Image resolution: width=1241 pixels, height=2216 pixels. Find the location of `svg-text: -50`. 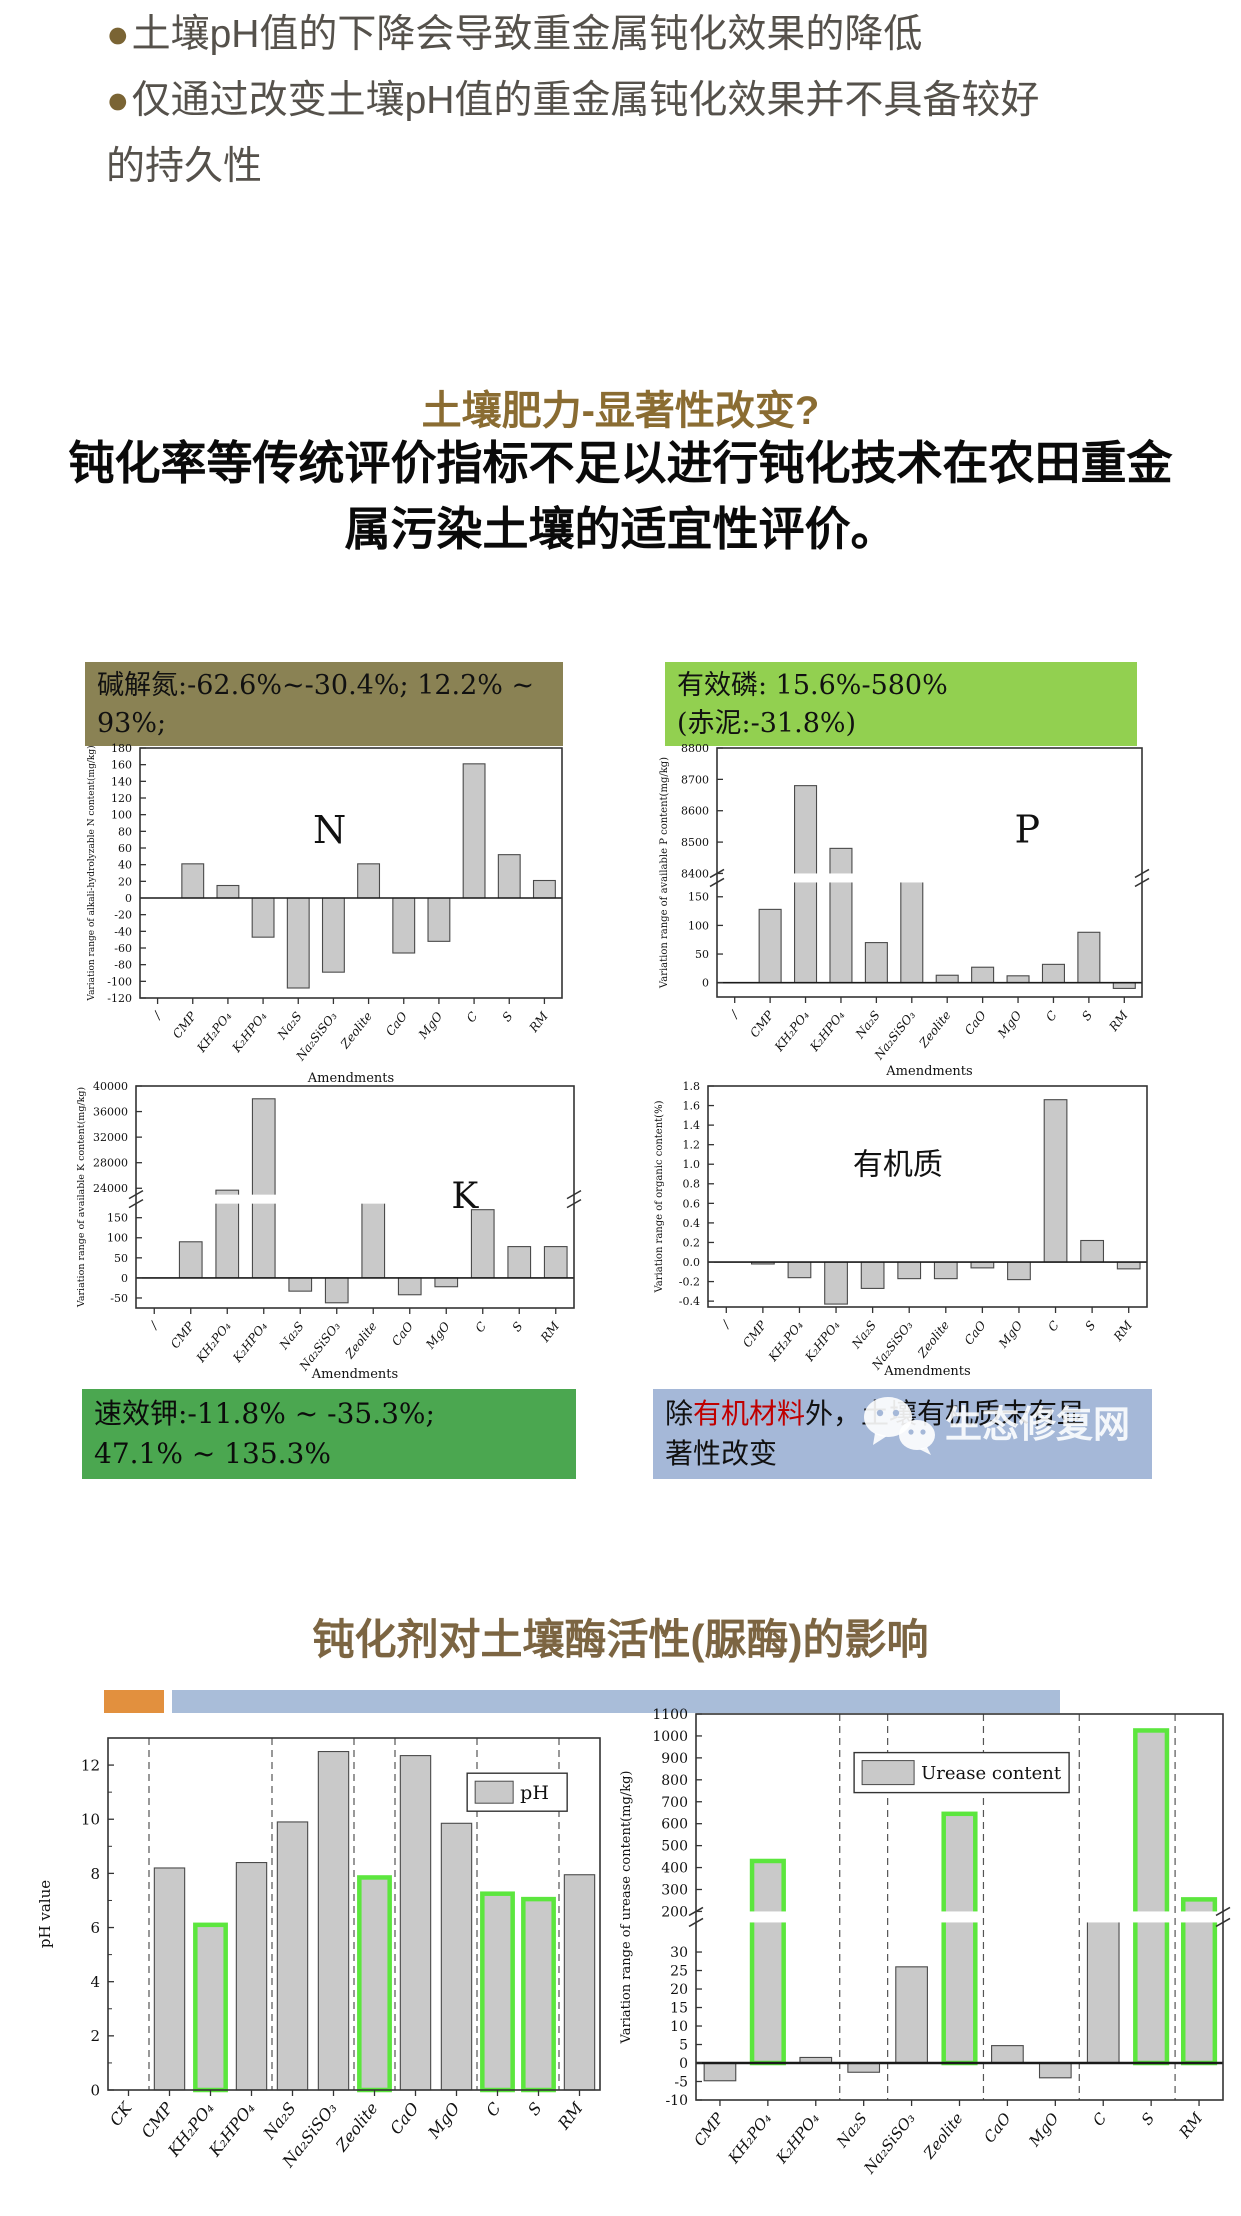

svg-text: -50 is located at coordinates (119, 1298).